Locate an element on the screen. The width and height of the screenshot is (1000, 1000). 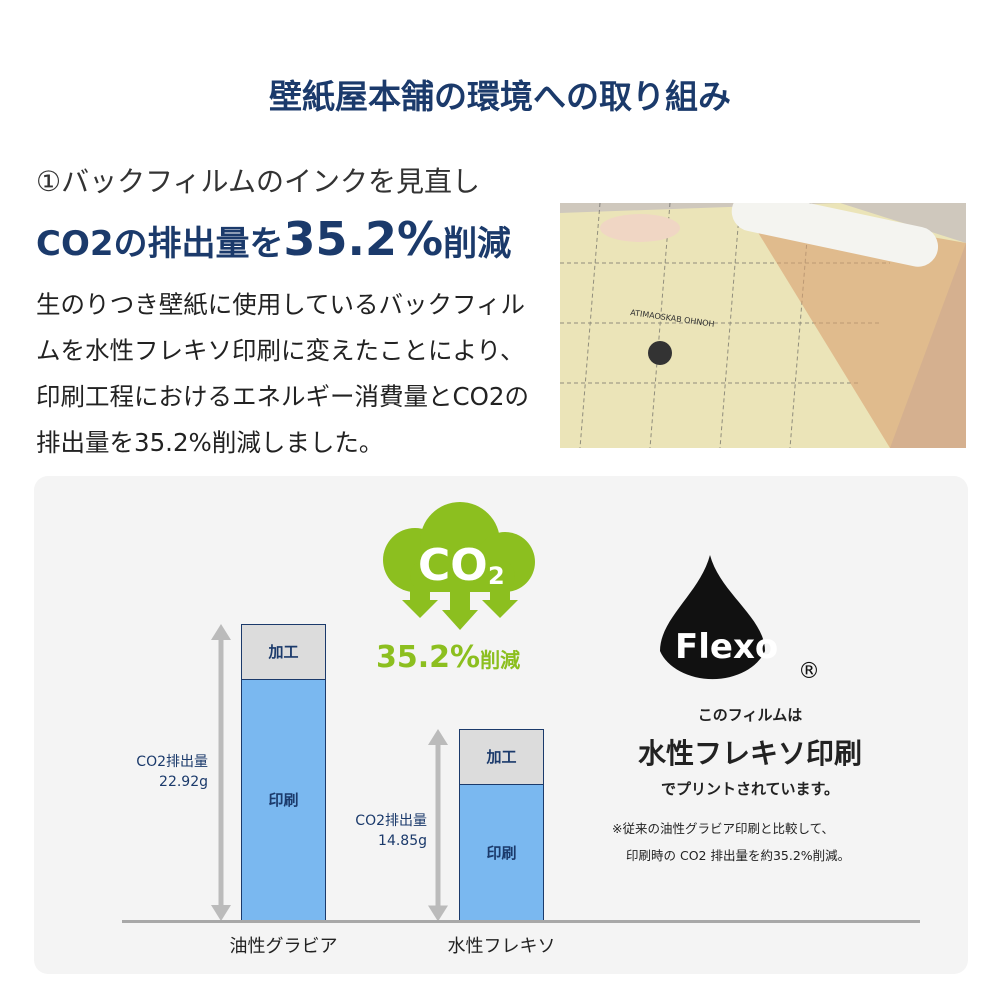
section-subtitle: ①バックフィルムのインクを見直し is located at coordinates (258, 181).